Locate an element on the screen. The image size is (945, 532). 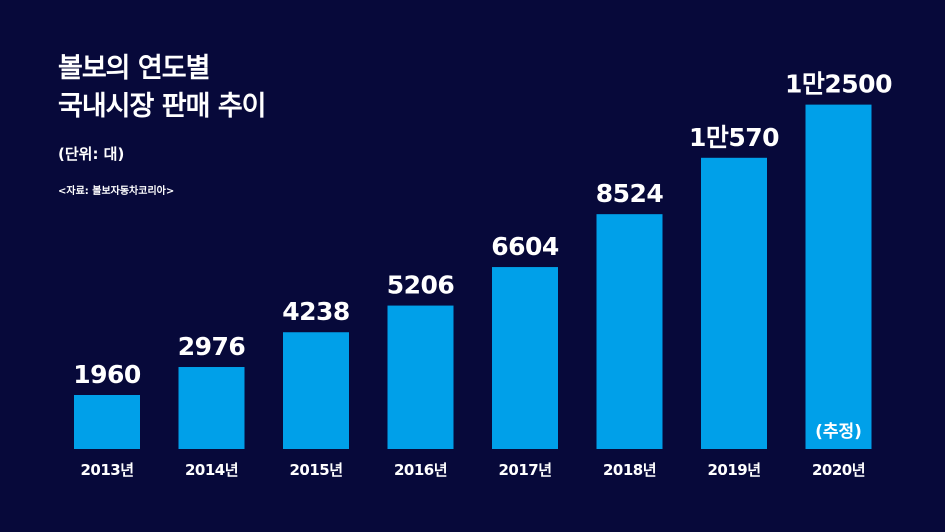
unit-label: (단위: 대) is located at coordinates (91, 154).